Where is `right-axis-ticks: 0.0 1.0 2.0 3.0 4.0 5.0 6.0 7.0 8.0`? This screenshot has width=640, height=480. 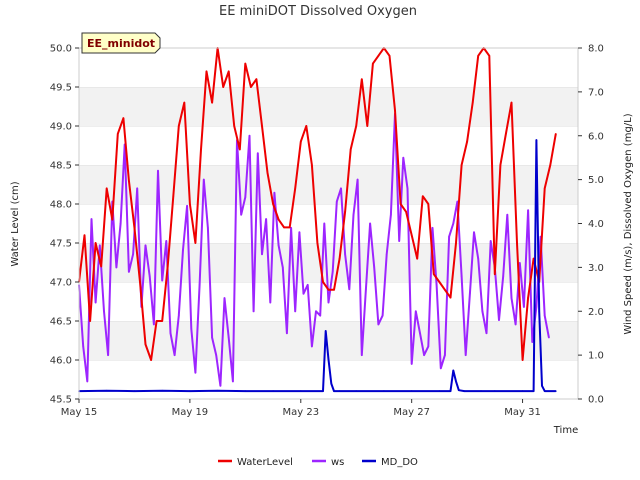
right-axis-ticks: 0.0 1.0 2.0 3.0 4.0 5.0 6.0 7.0 8.0 is located at coordinates (591, 225).